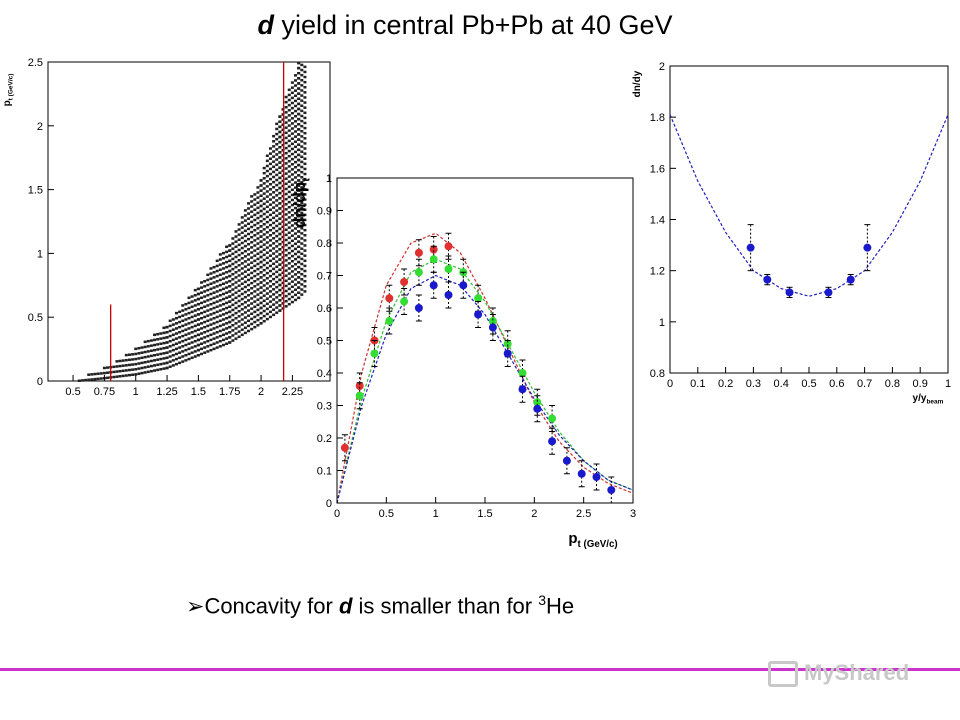  I want to click on spectrum-ylabel-sub: t, so click(306, 180).